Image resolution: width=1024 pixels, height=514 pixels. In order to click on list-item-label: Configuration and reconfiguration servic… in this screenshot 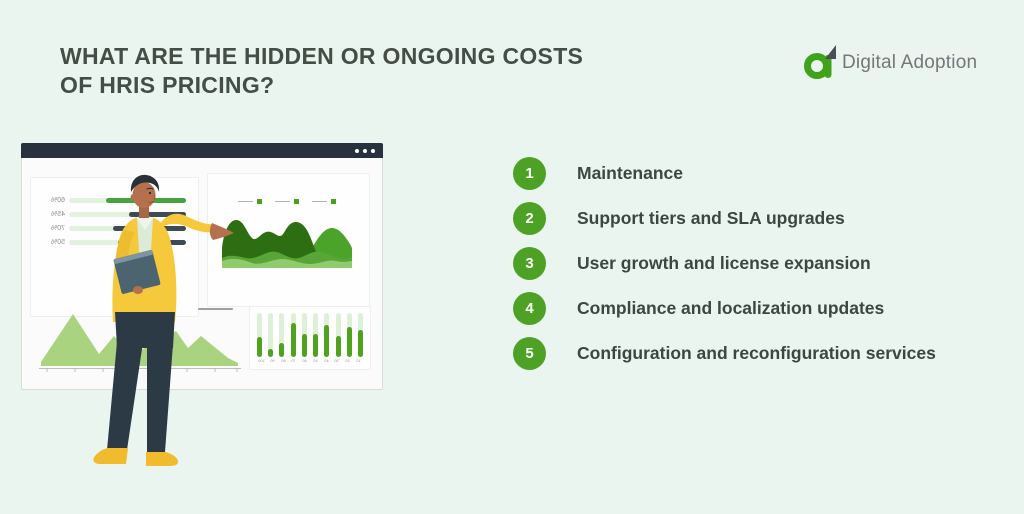, I will do `click(756, 353)`.